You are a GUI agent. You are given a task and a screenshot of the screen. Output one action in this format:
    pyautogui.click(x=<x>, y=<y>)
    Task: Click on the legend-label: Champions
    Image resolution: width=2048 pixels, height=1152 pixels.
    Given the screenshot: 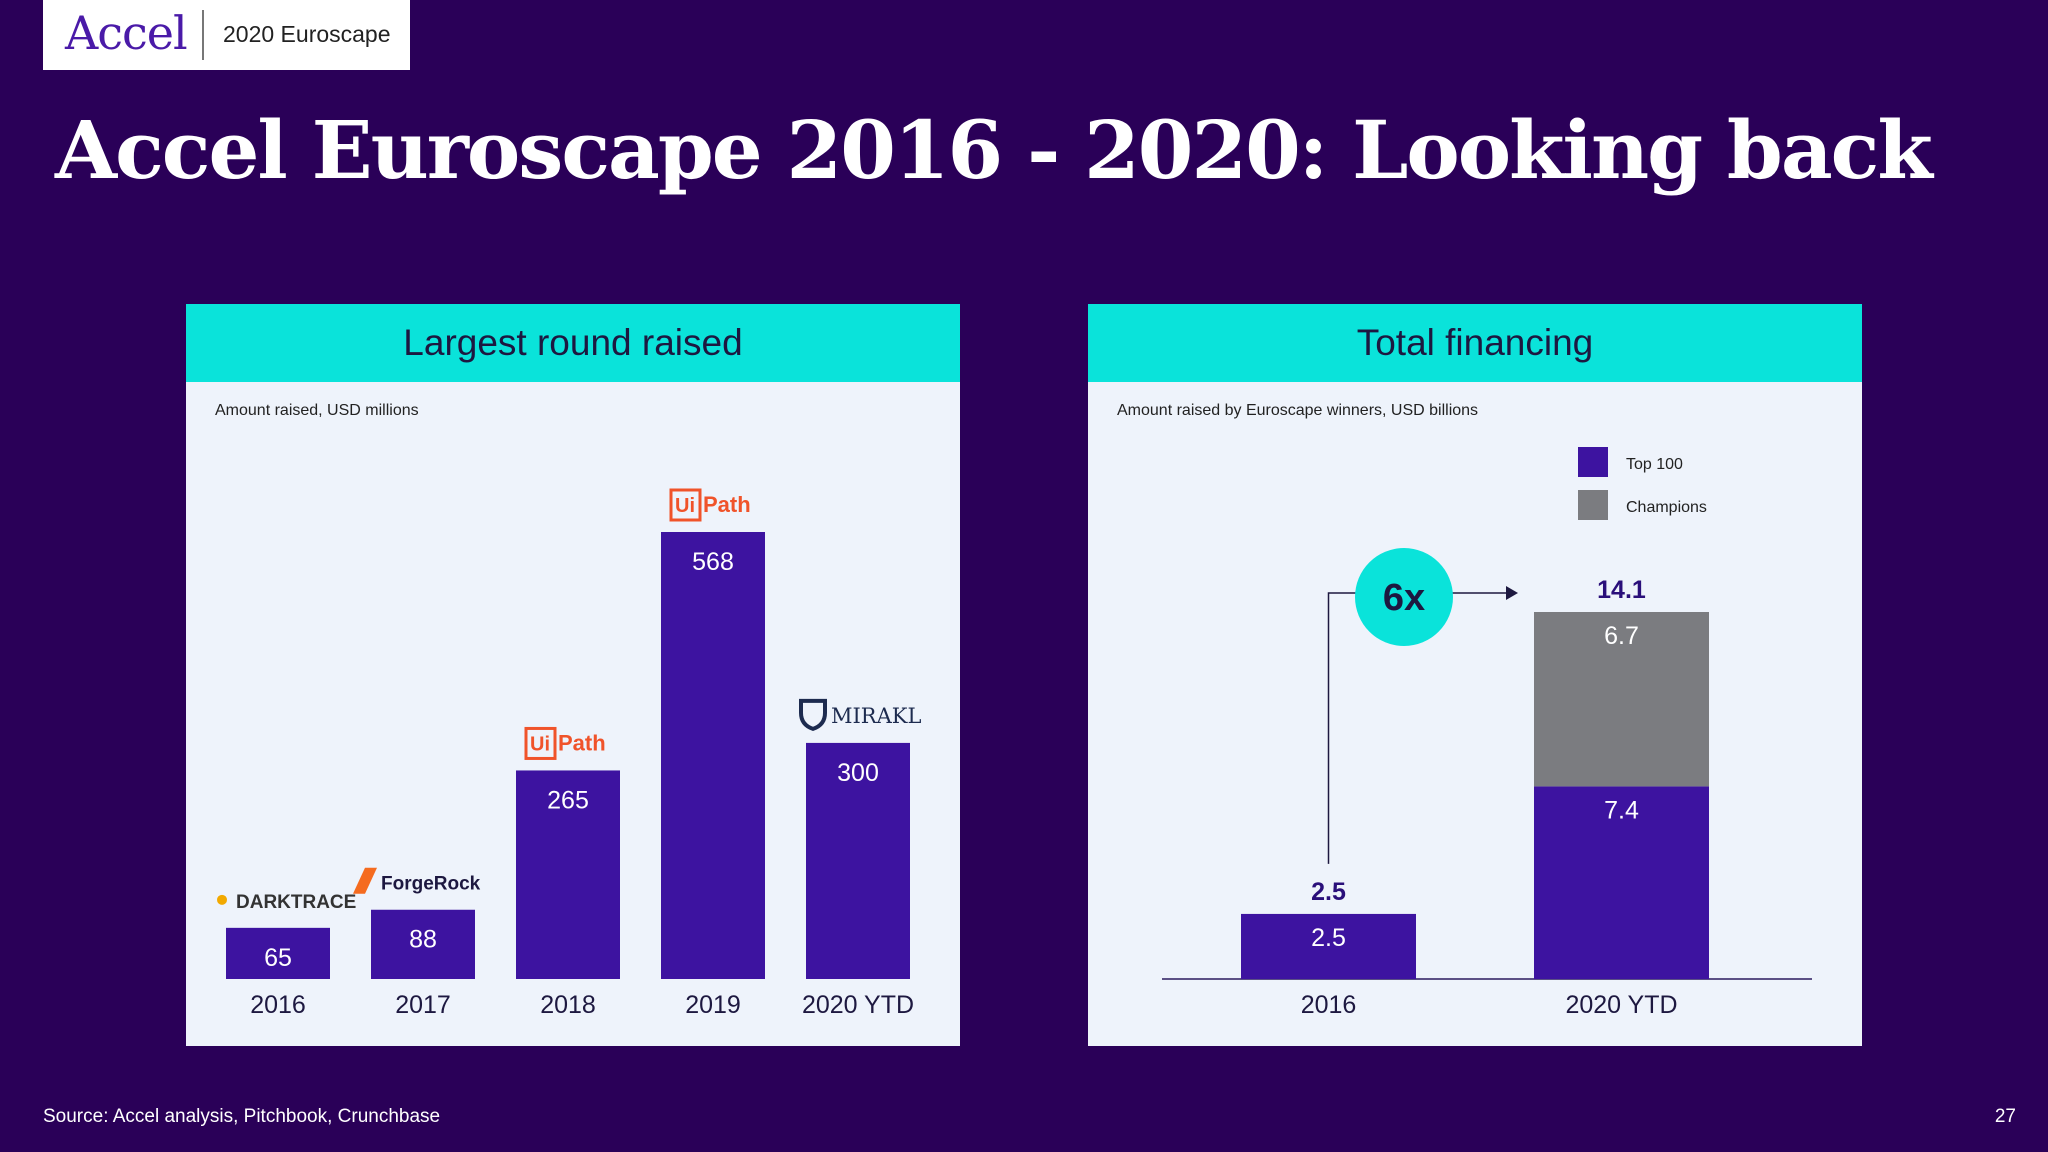 What is the action you would take?
    pyautogui.click(x=1666, y=507)
    